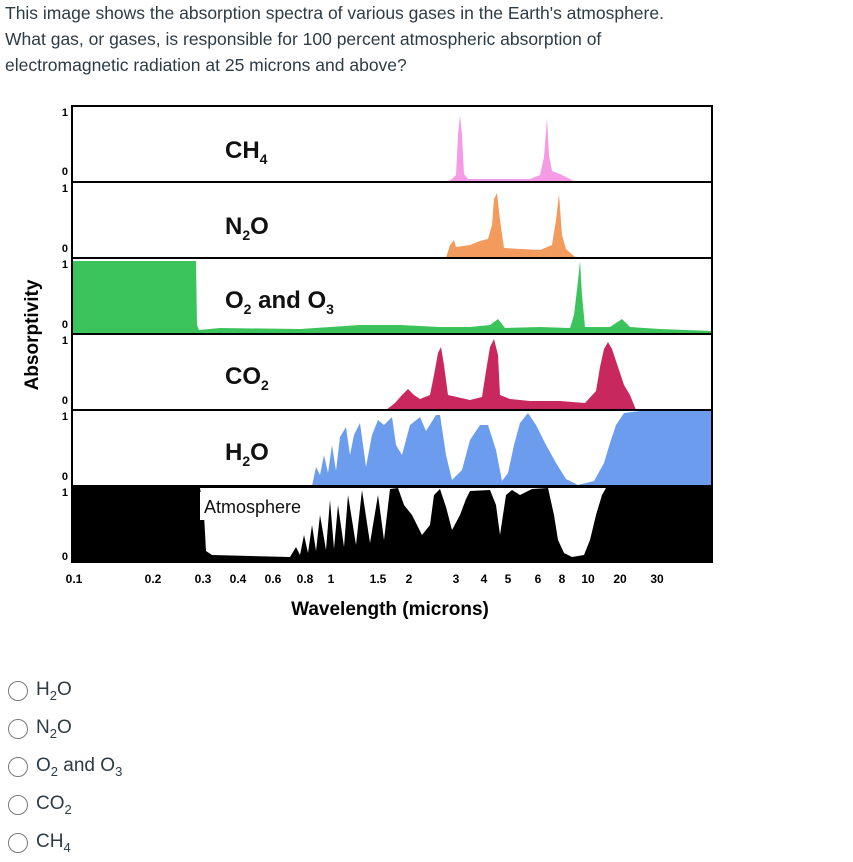 This screenshot has height=862, width=853. I want to click on x-tick-label: 4, so click(484, 579).